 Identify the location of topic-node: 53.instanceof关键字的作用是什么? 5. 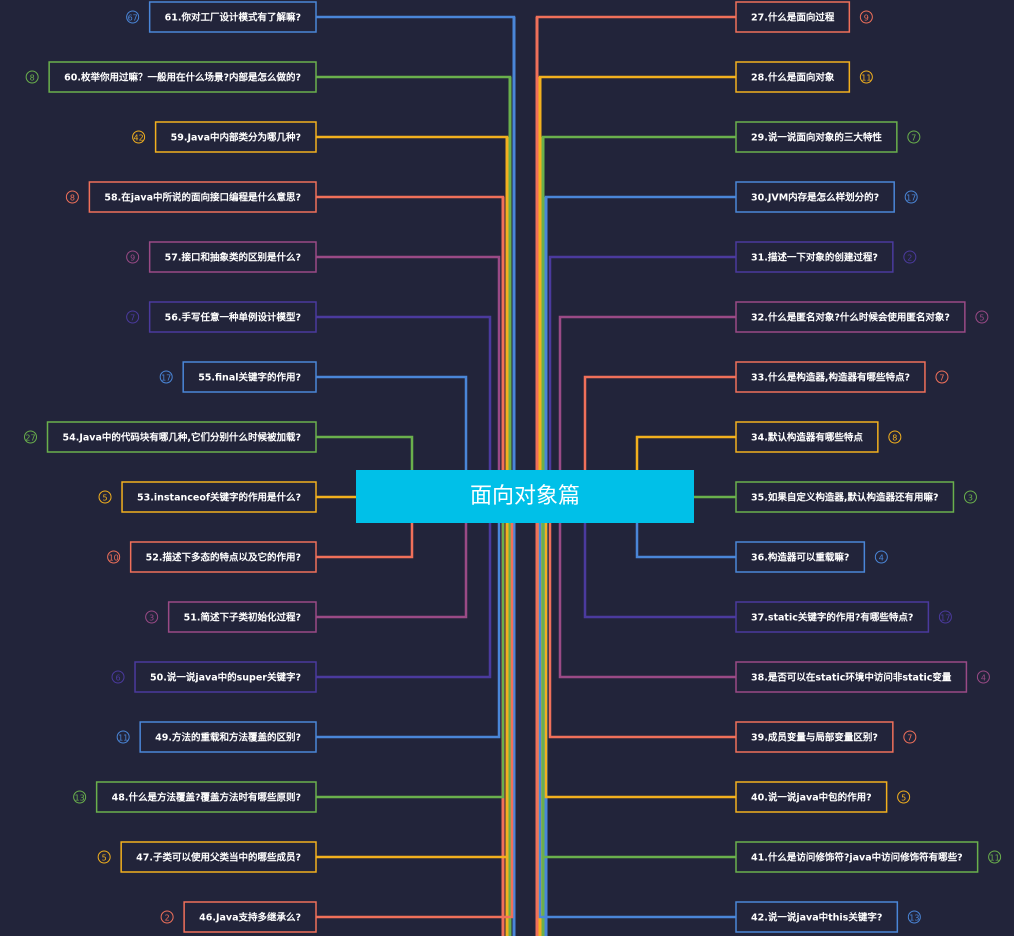
(207, 497).